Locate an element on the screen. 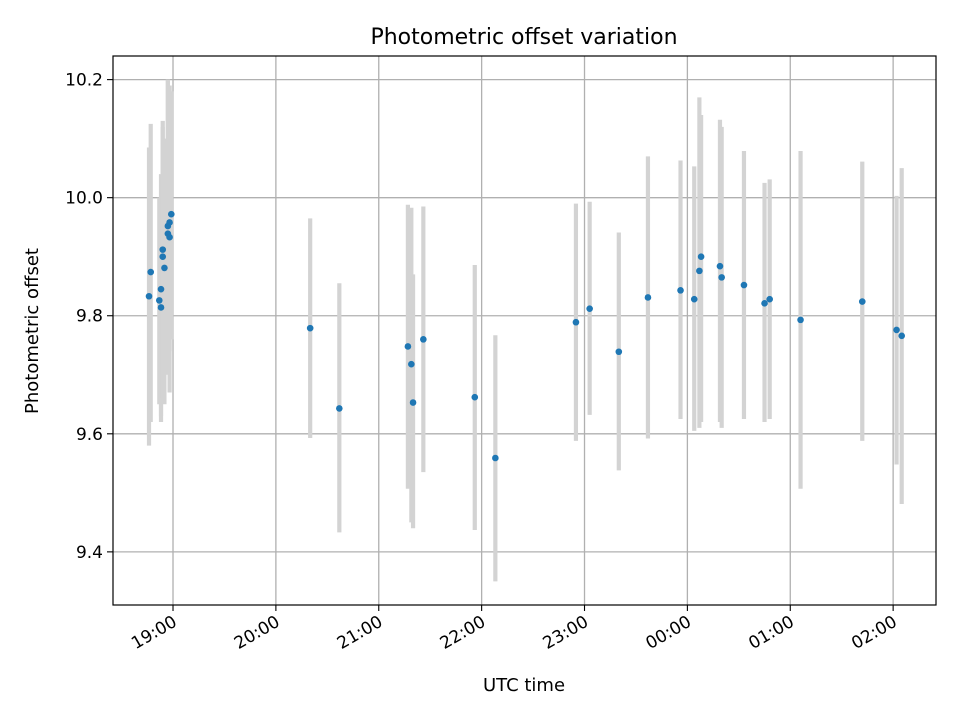 This screenshot has height=720, width=960. y-tick-label: 9.8 is located at coordinates (89, 317).